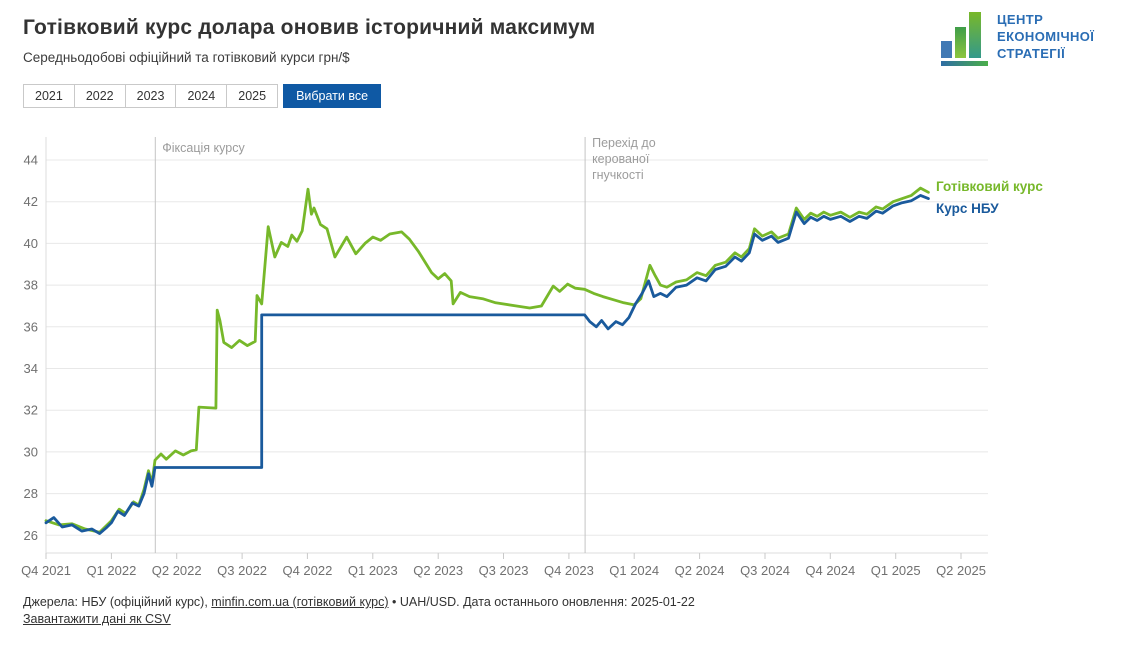 The width and height of the screenshot is (1136, 646). What do you see at coordinates (765, 570) in the screenshot?
I see `x-tick-label: Q3 2024` at bounding box center [765, 570].